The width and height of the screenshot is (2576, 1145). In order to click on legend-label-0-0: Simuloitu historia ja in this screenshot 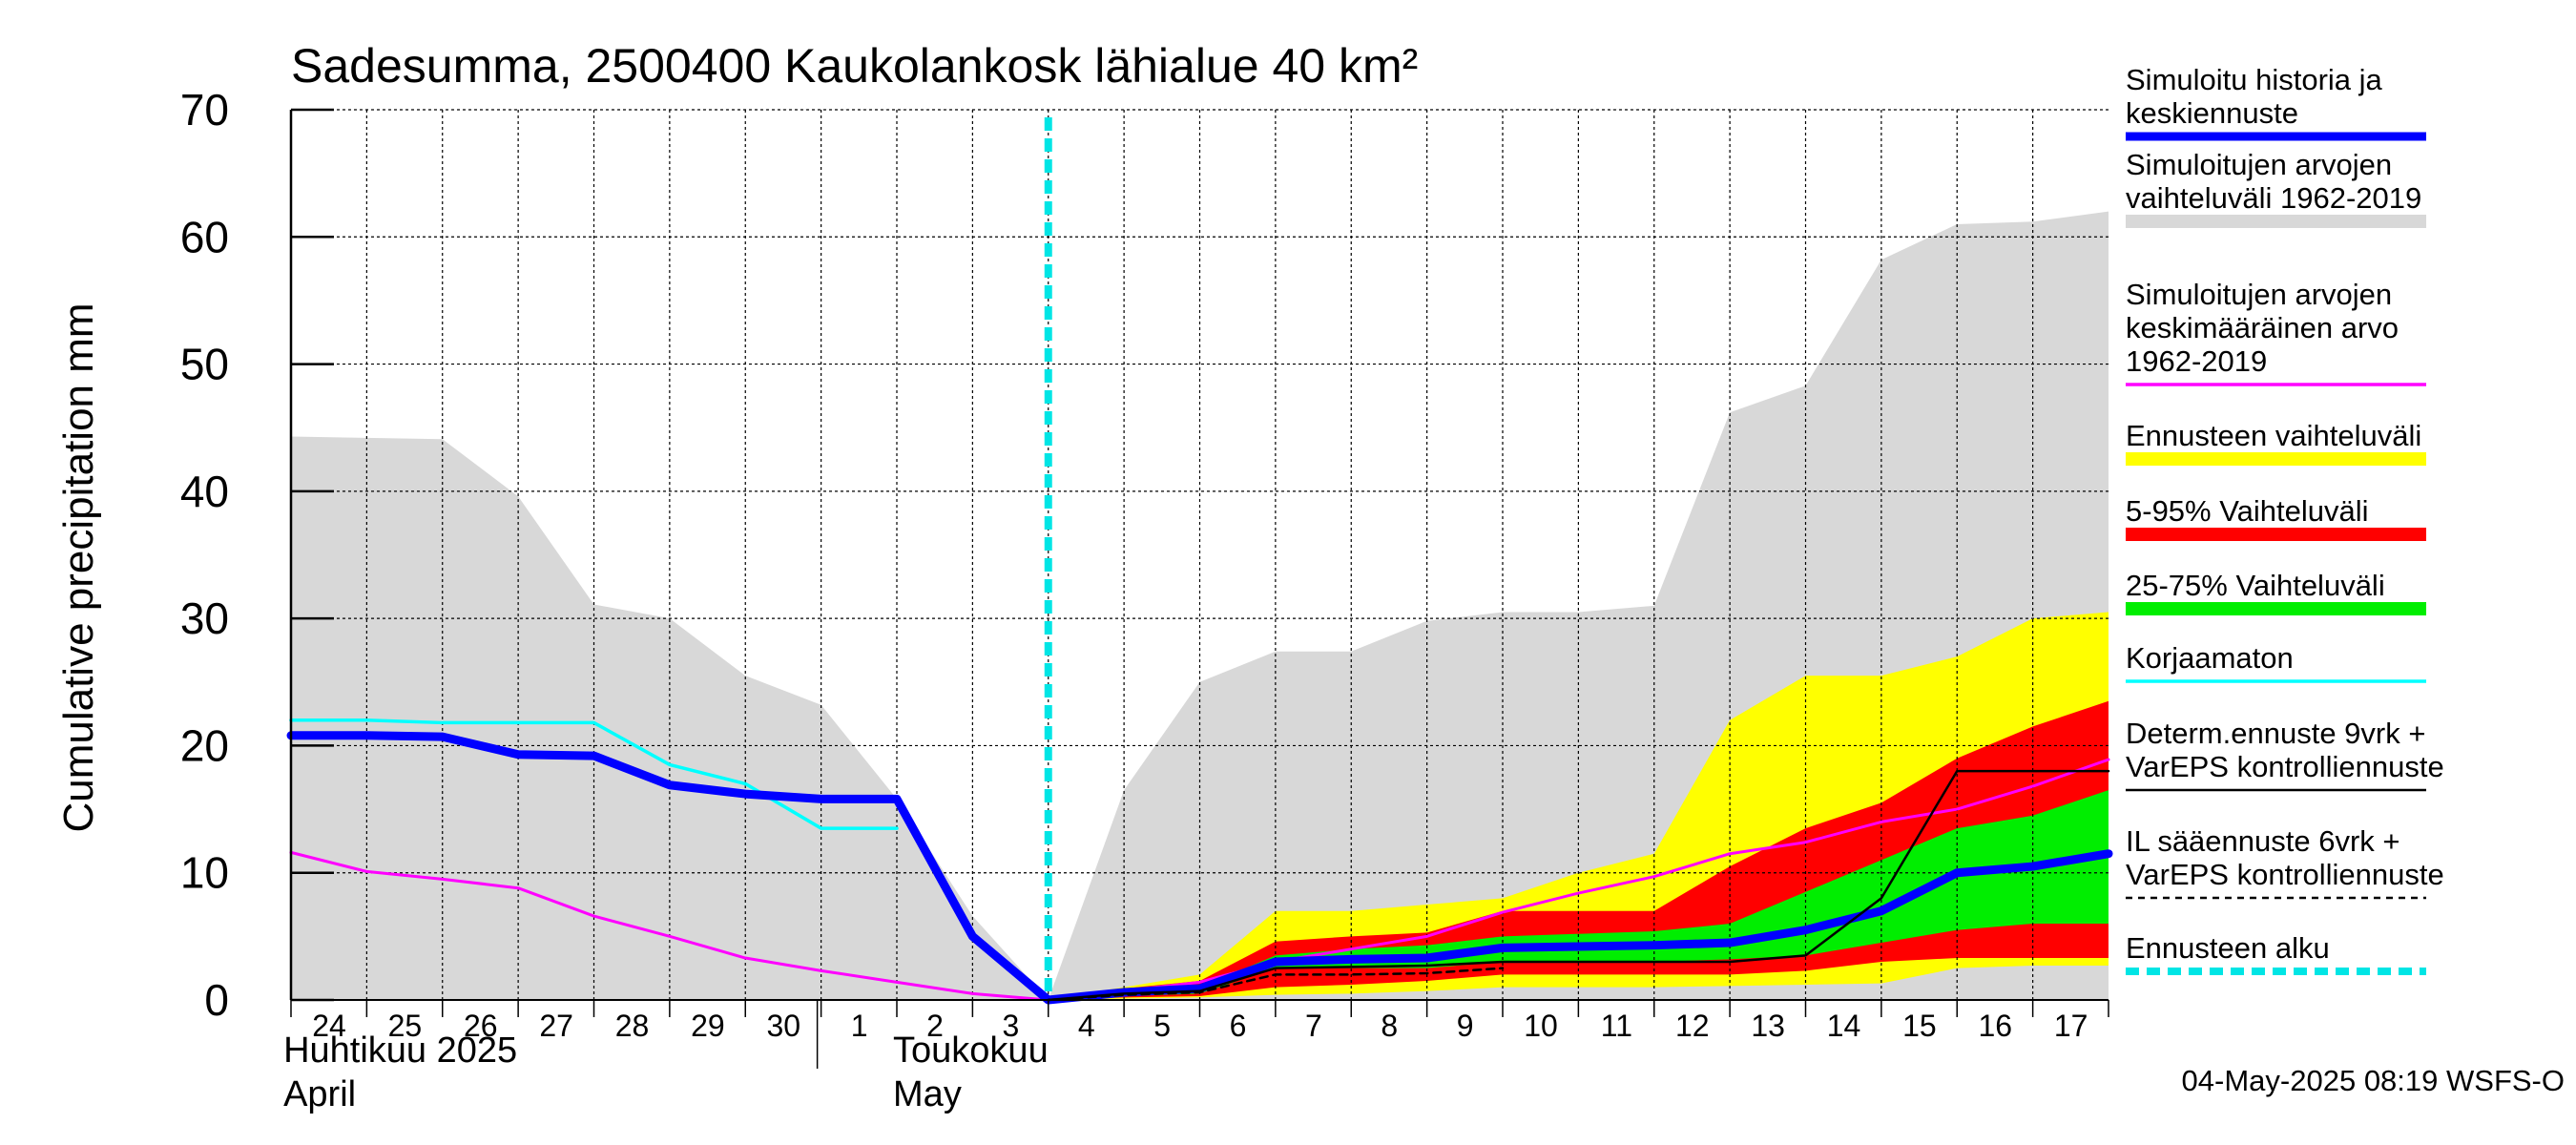, I will do `click(2254, 79)`.